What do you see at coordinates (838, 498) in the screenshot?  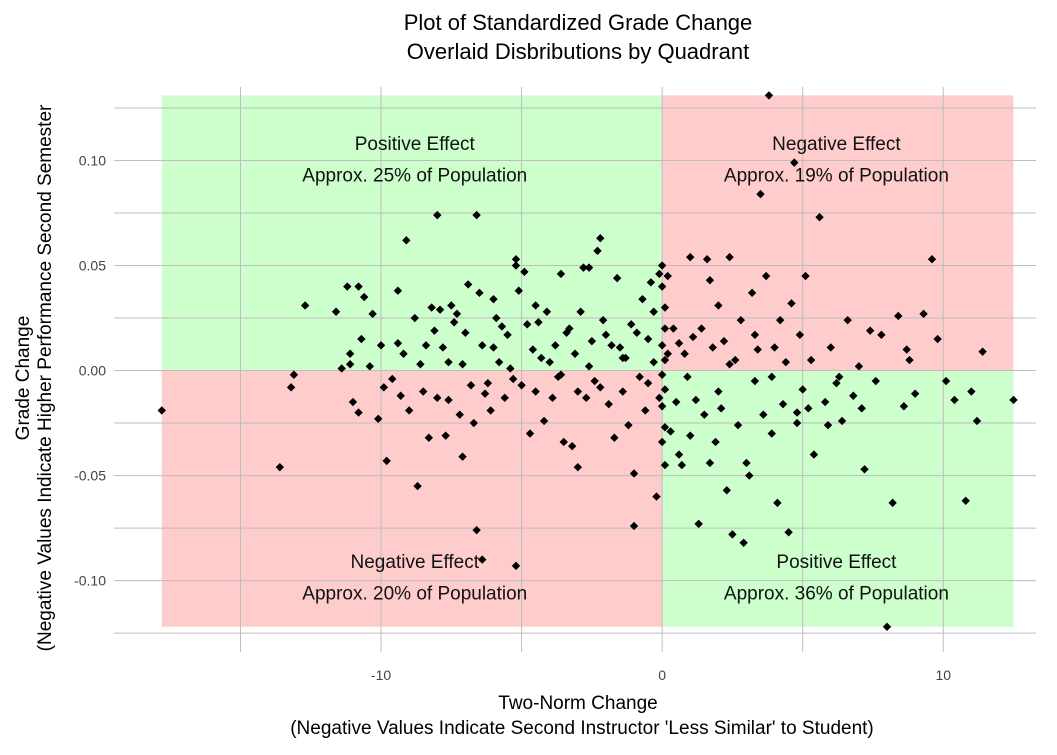 I see `quadrant-bottom-right` at bounding box center [838, 498].